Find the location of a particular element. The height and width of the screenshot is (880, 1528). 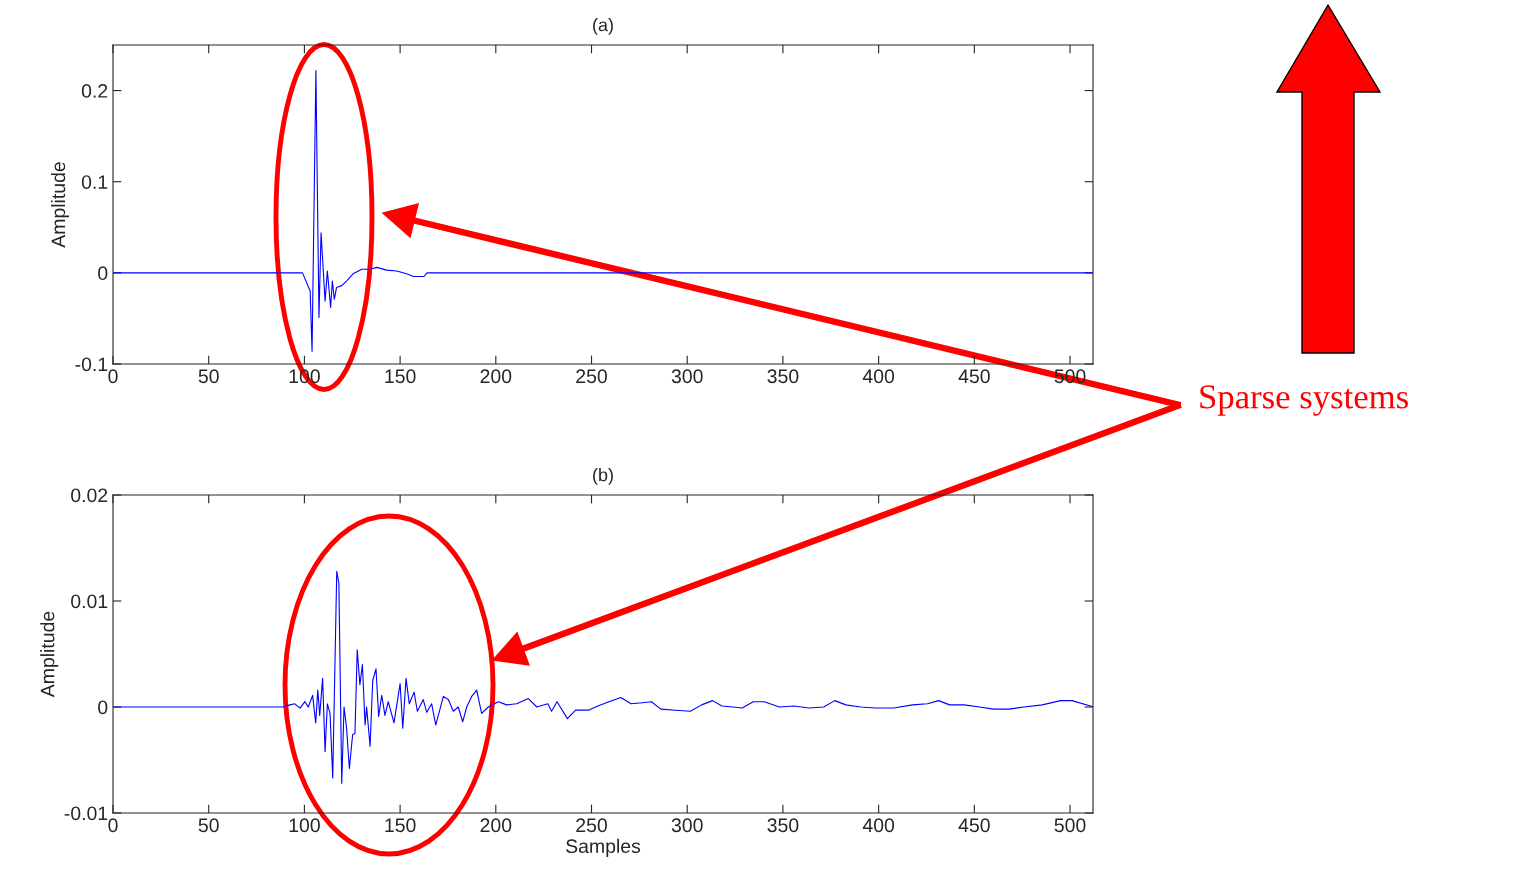

y-tick-label: -0.01 is located at coordinates (86, 813).